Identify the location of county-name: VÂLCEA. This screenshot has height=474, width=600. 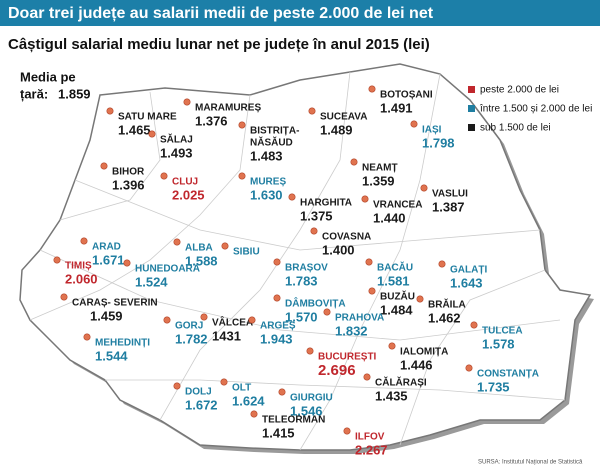
(232, 322).